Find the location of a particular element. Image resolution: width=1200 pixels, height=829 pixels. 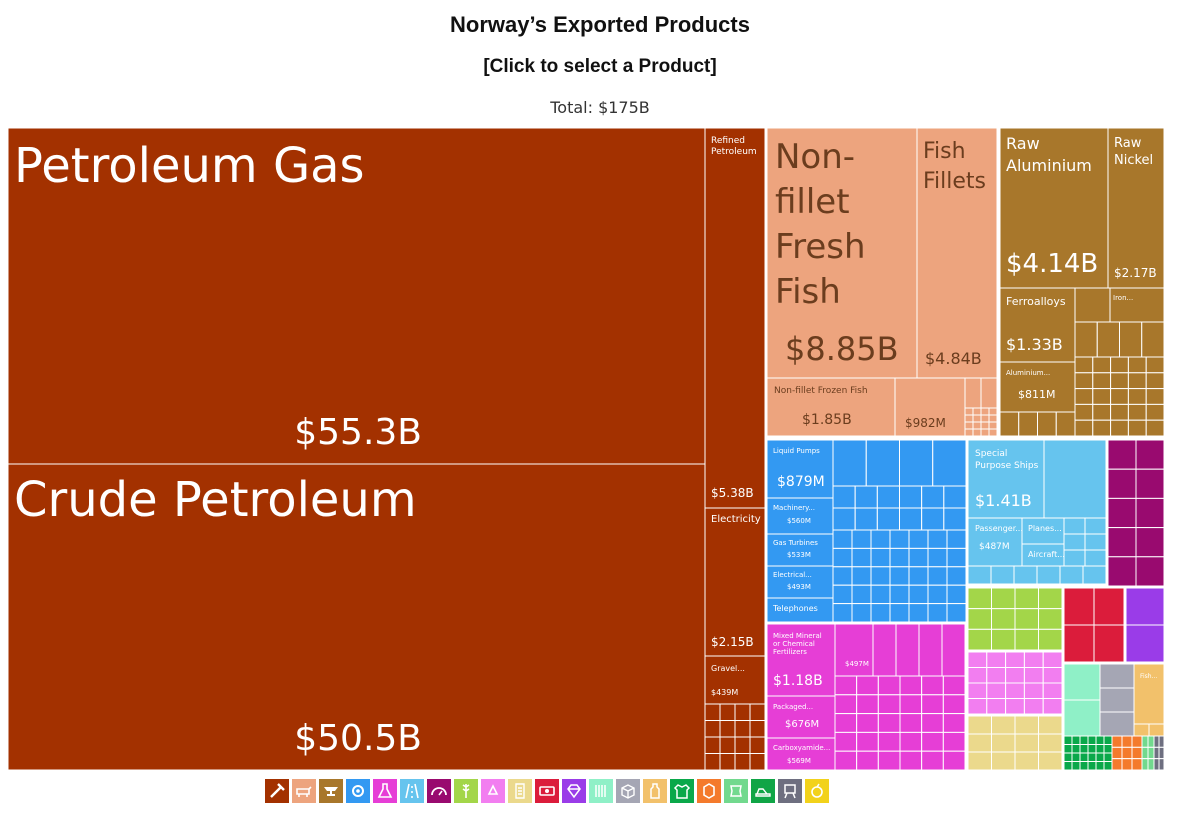

leather-icon is located at coordinates (709, 791).